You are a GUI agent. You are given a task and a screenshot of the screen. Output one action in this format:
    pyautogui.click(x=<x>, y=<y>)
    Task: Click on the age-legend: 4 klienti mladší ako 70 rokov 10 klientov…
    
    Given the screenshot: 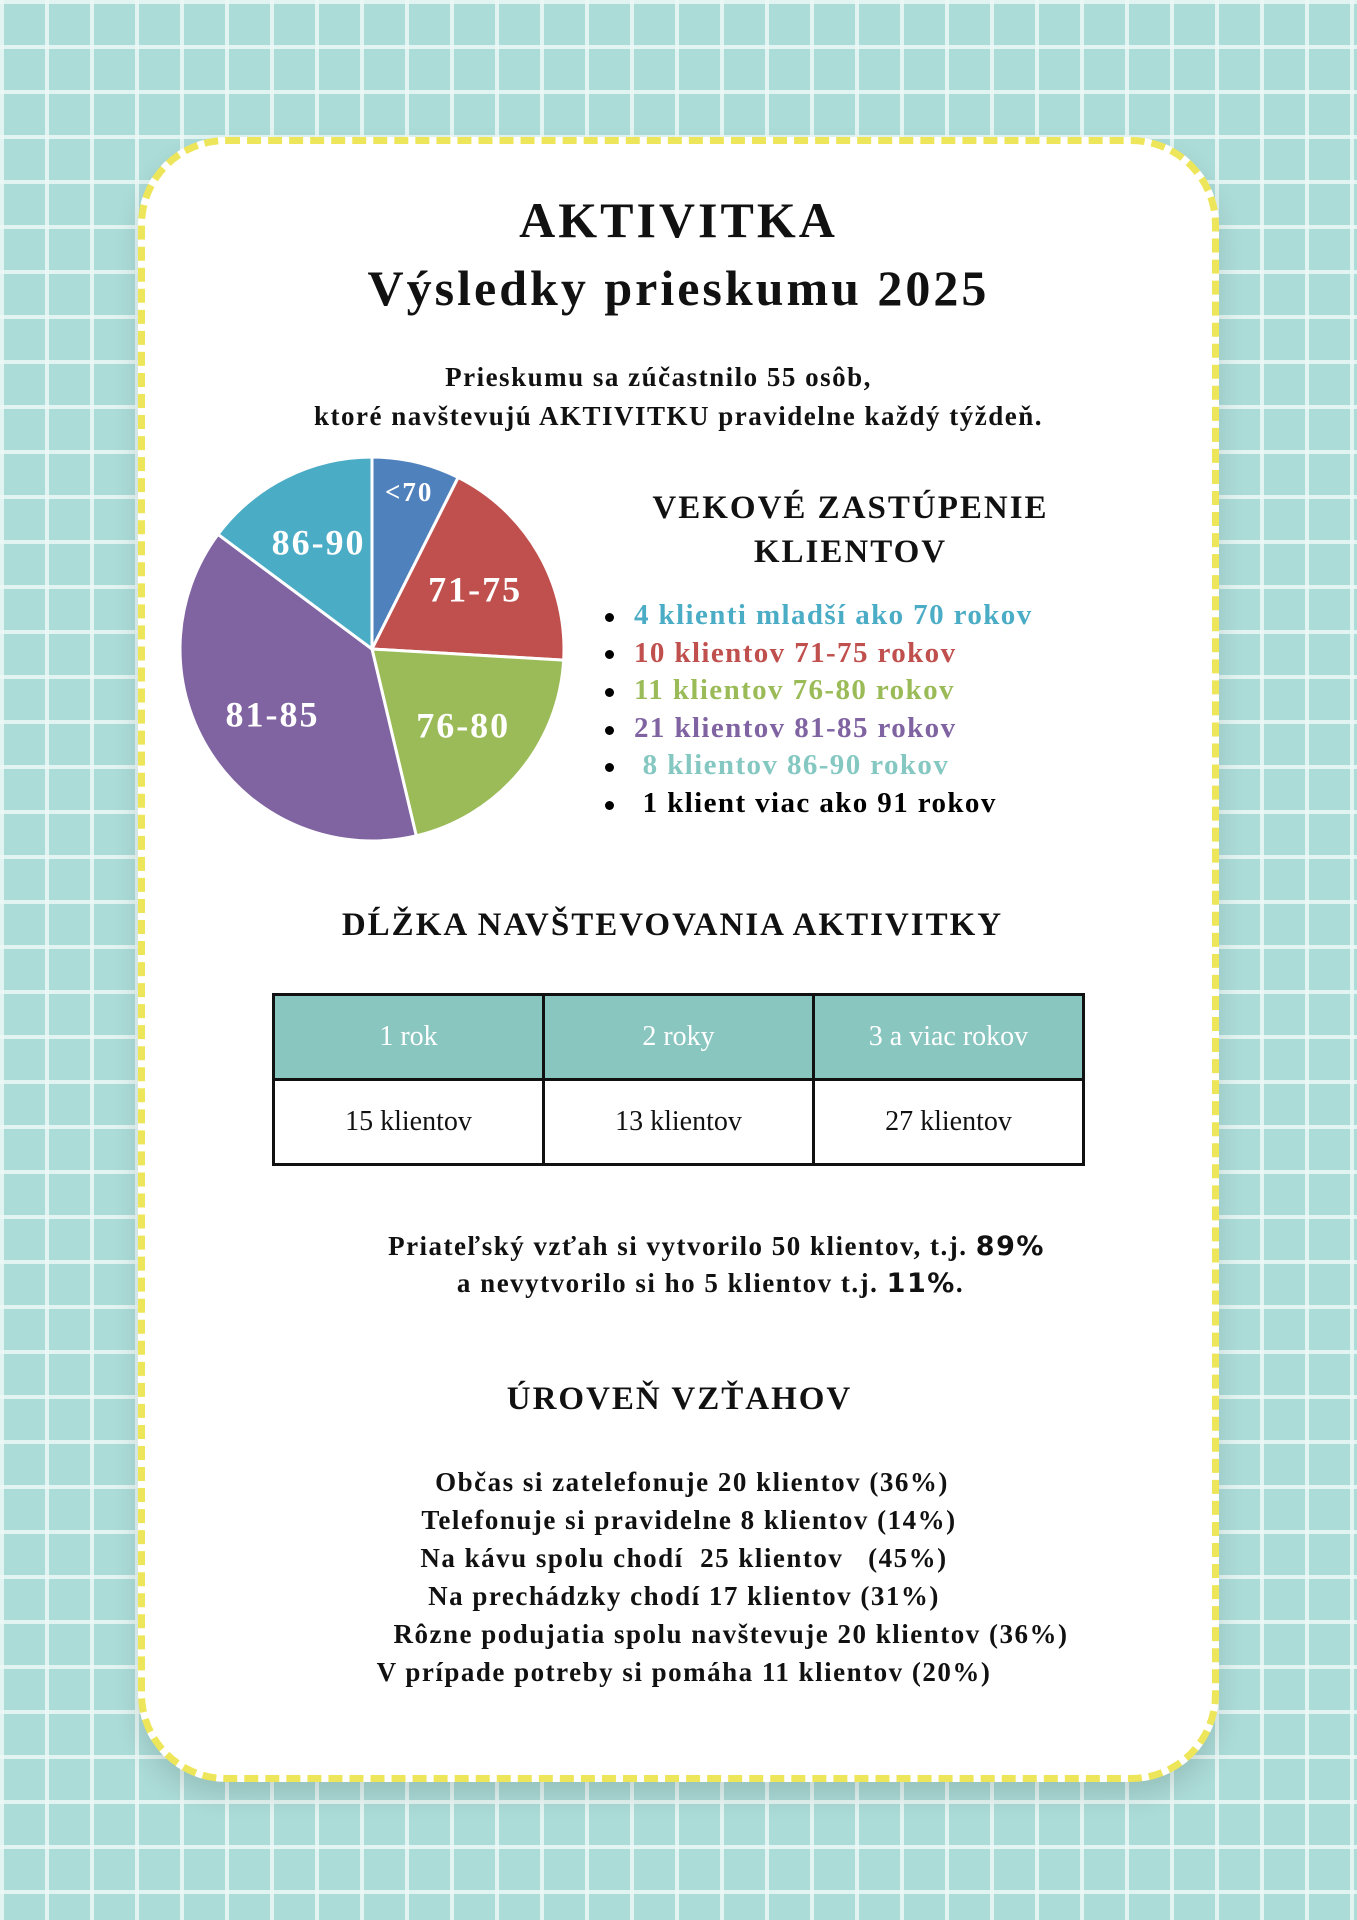 What is the action you would take?
    pyautogui.click(x=819, y=710)
    